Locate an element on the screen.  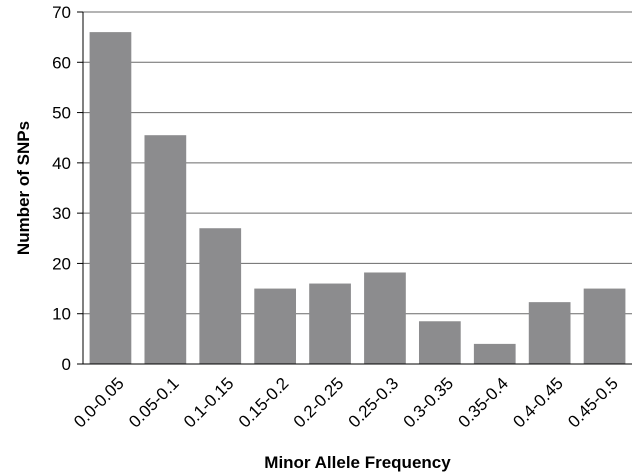
y-tick-label-5: 50 is located at coordinates (61, 113).